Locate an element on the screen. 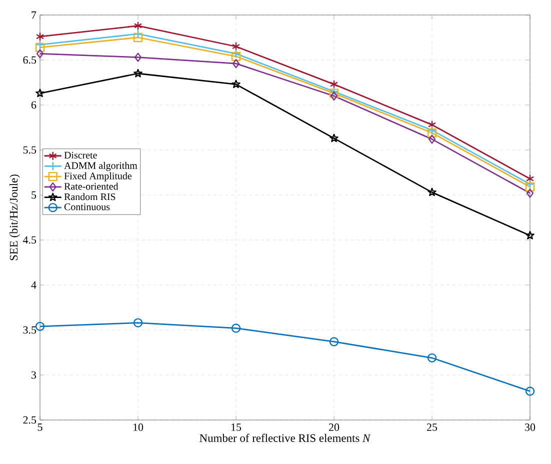 This screenshot has height=464, width=551. y-tick-label: 4.5 is located at coordinates (29, 240).